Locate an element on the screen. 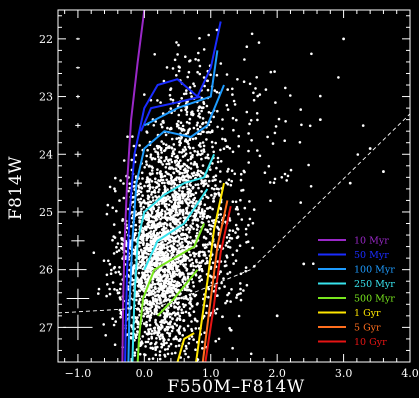 This screenshot has width=419, height=398. star-point-2067 is located at coordinates (196, 262).